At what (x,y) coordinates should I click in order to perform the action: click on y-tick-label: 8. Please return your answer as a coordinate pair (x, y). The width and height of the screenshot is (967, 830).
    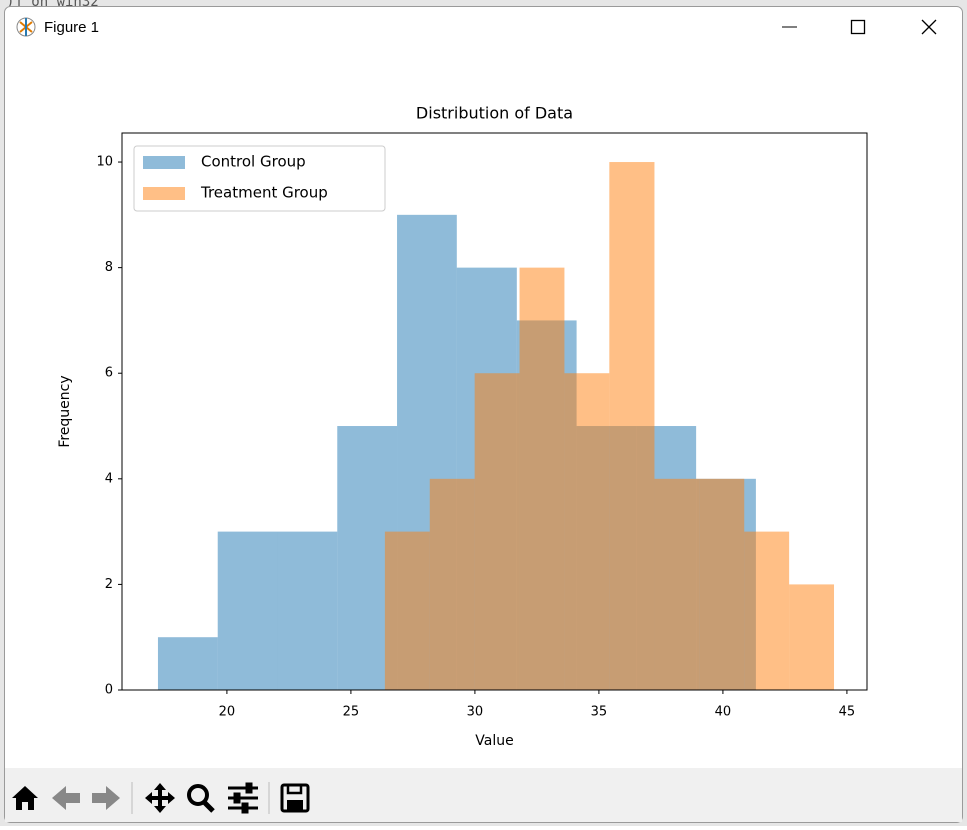
    Looking at the image, I should click on (109, 267).